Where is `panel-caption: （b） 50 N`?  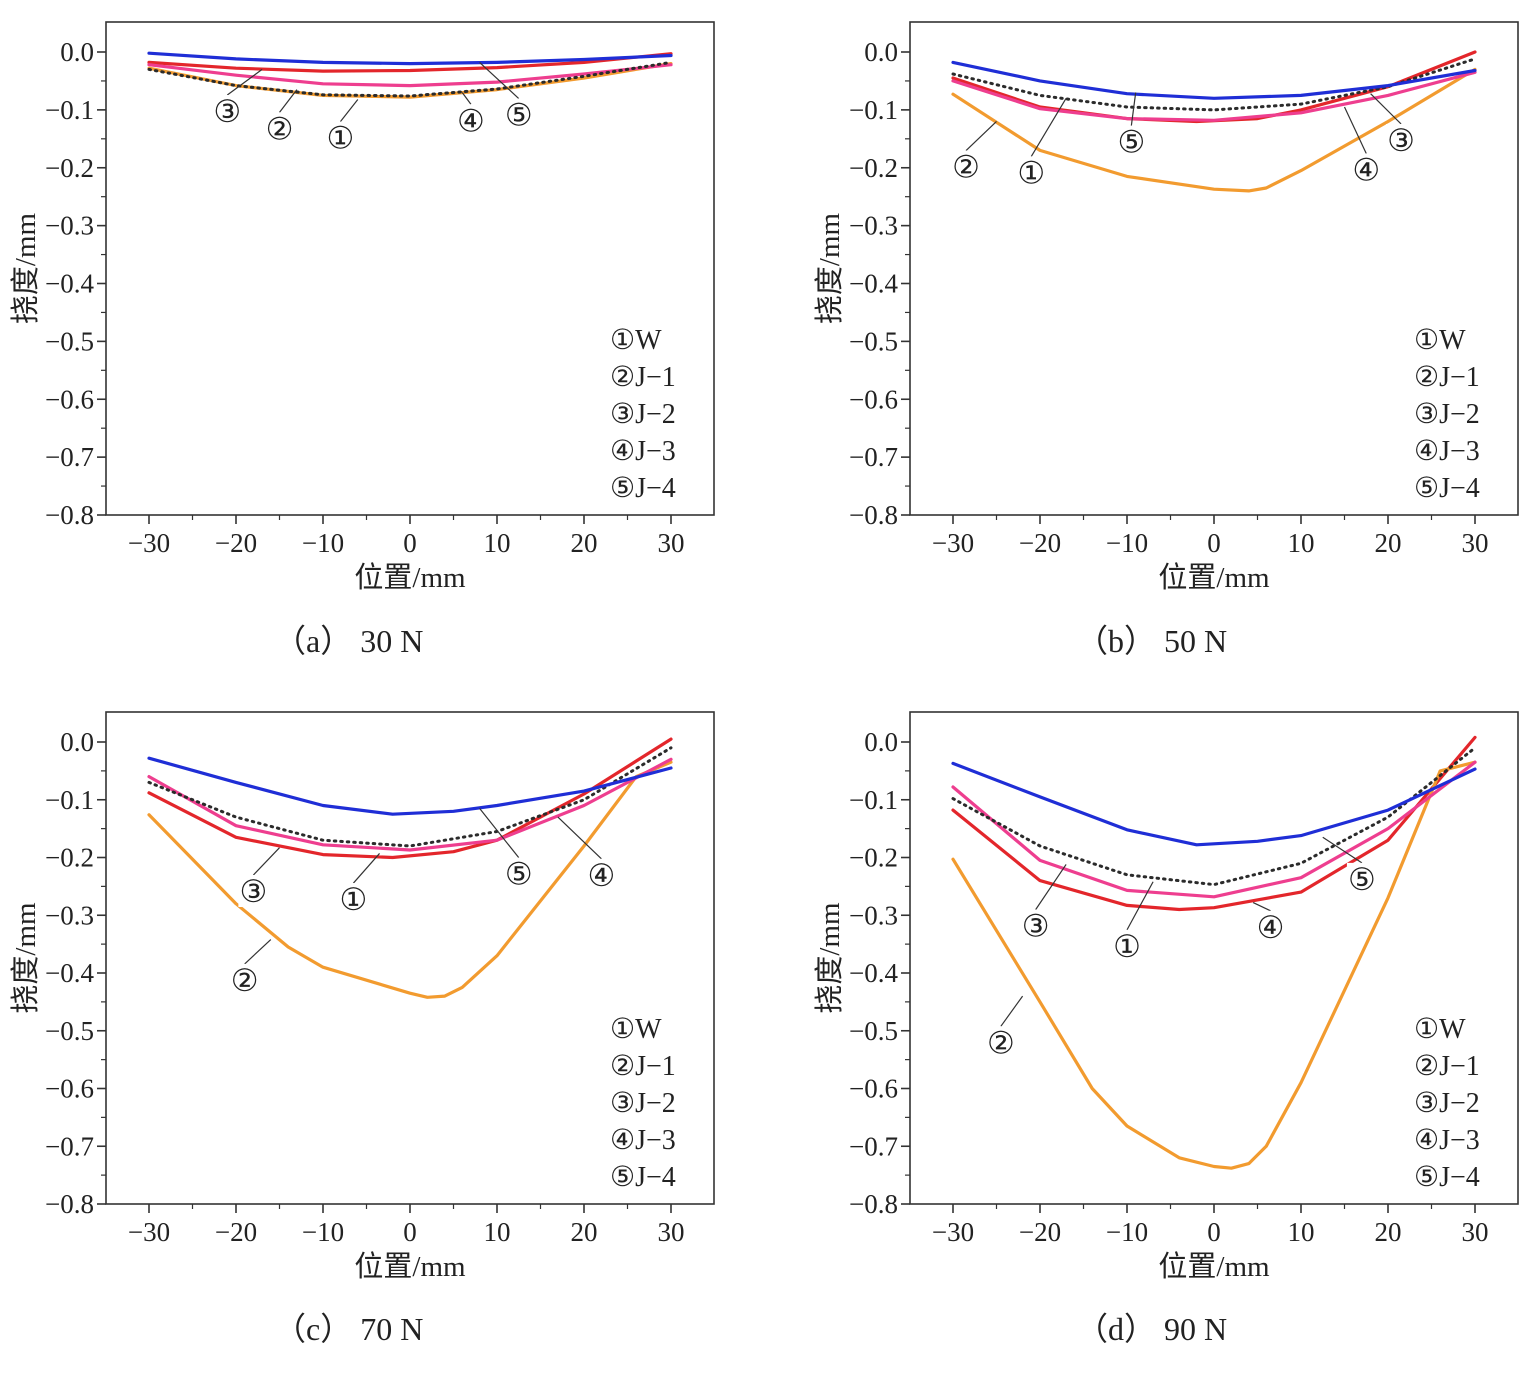
panel-caption: （b） 50 N is located at coordinates (1151, 641).